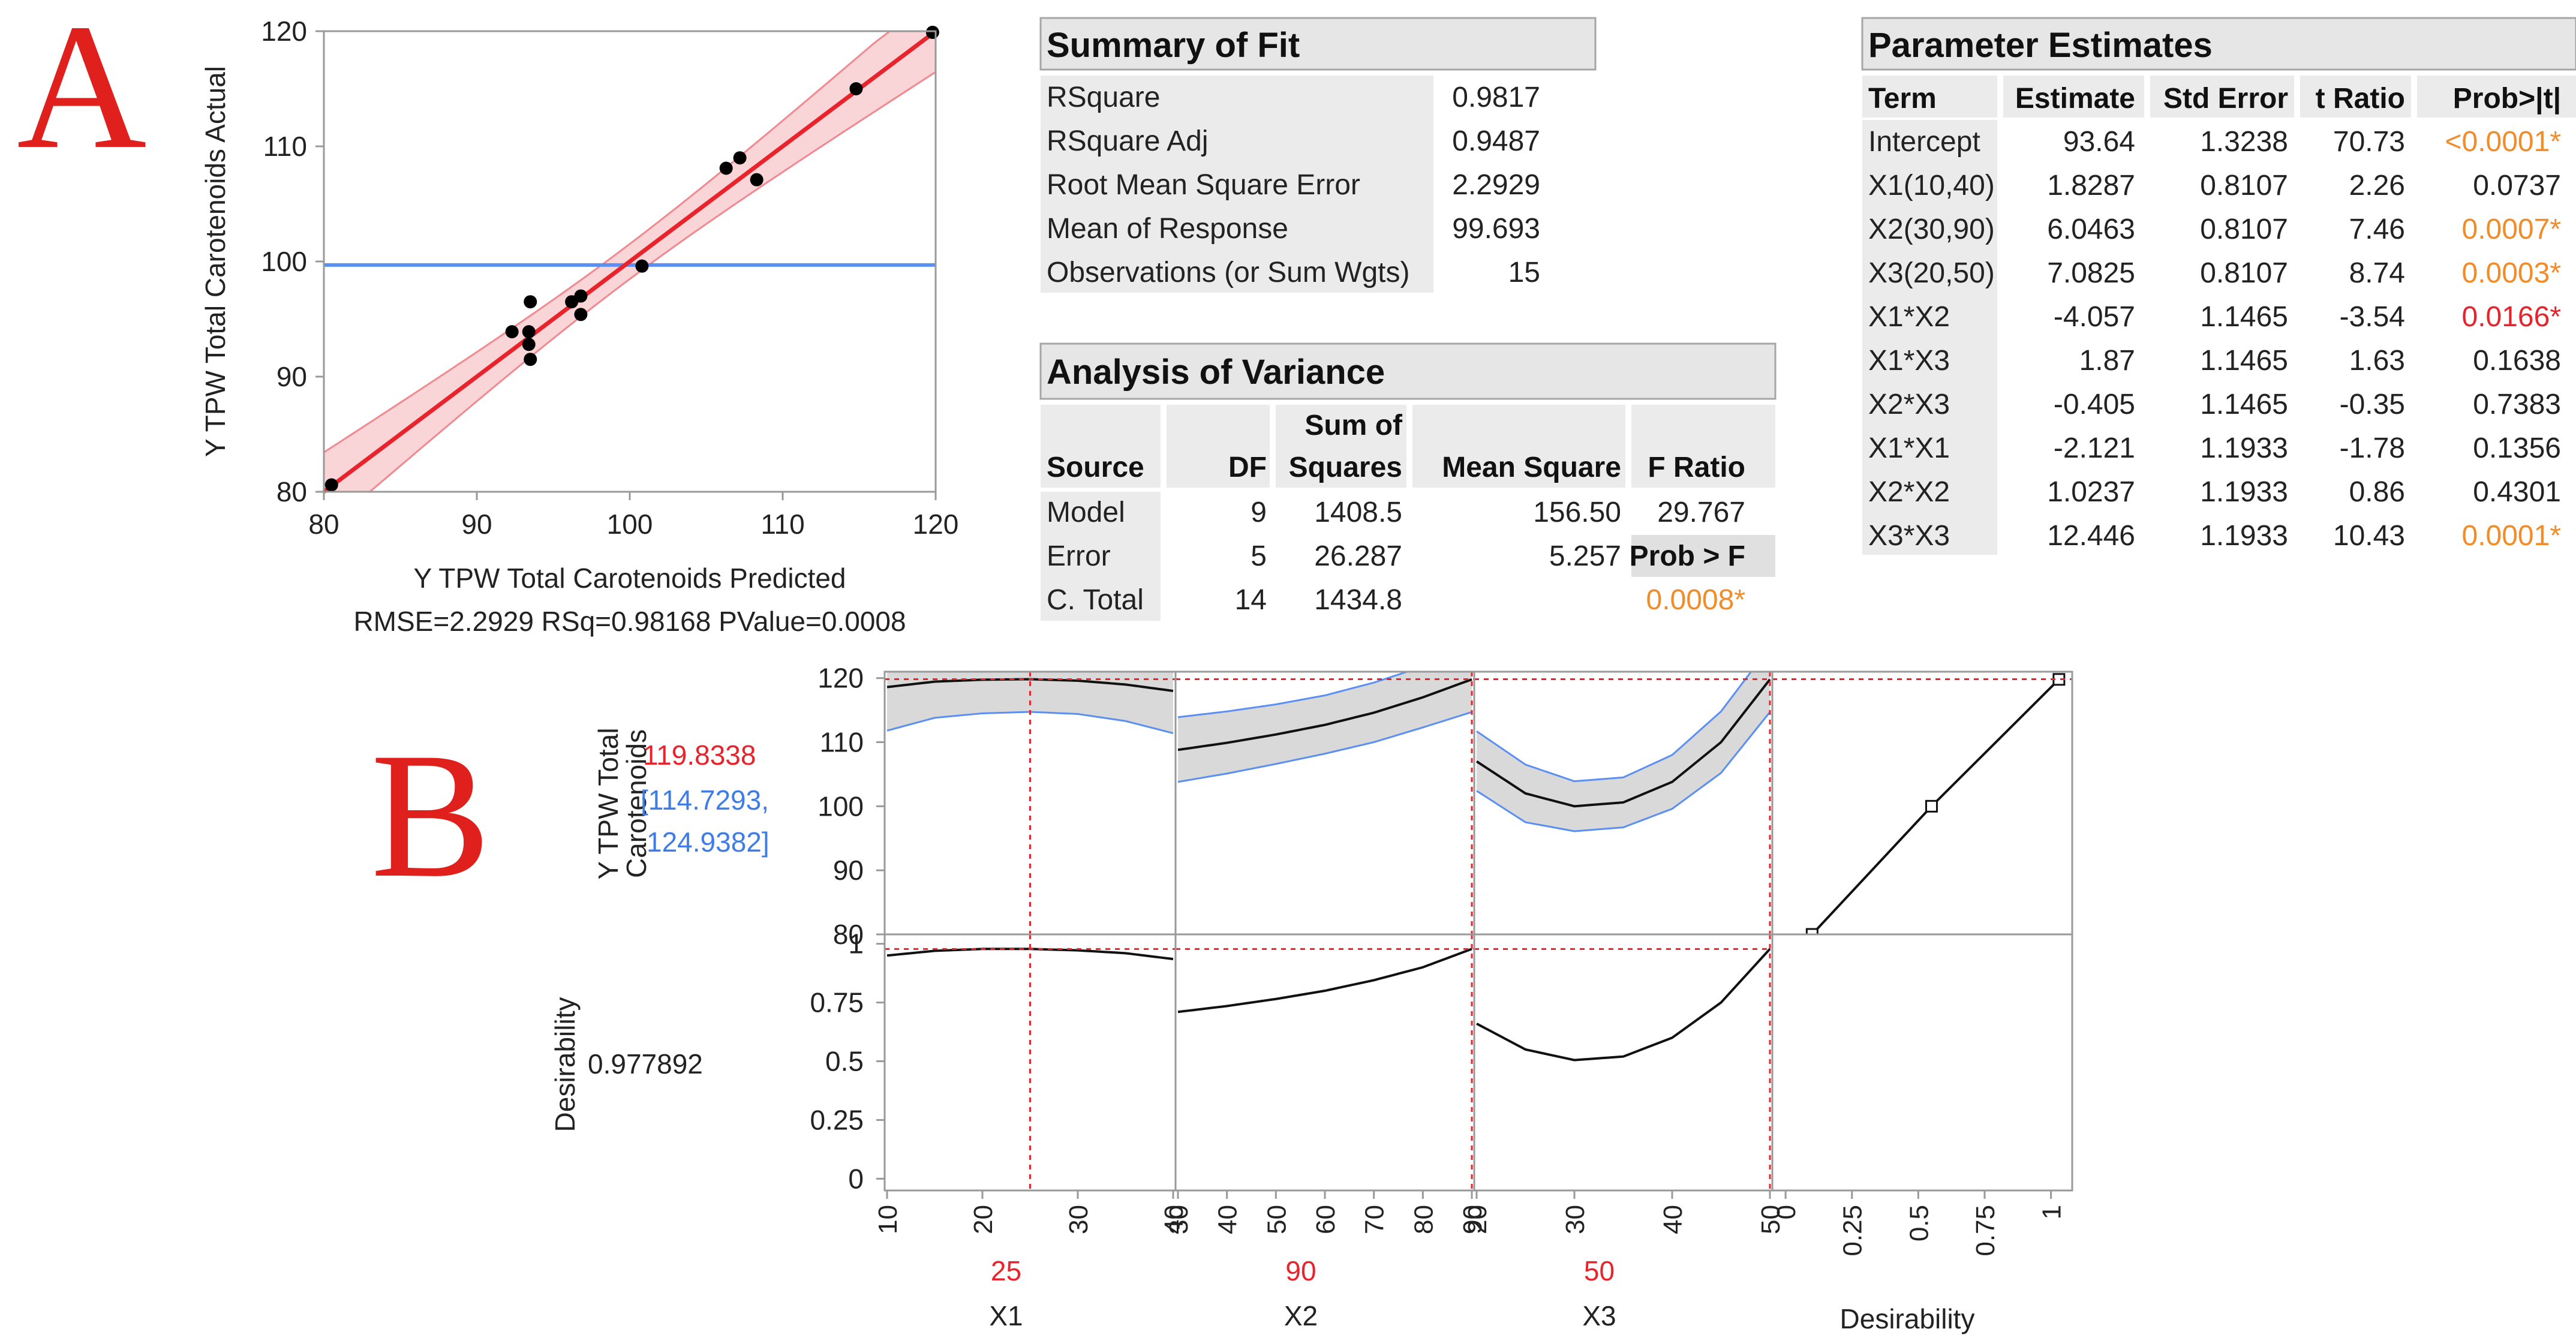 This screenshot has width=2576, height=1344. I want to click on anova-df: 14, so click(1251, 600).